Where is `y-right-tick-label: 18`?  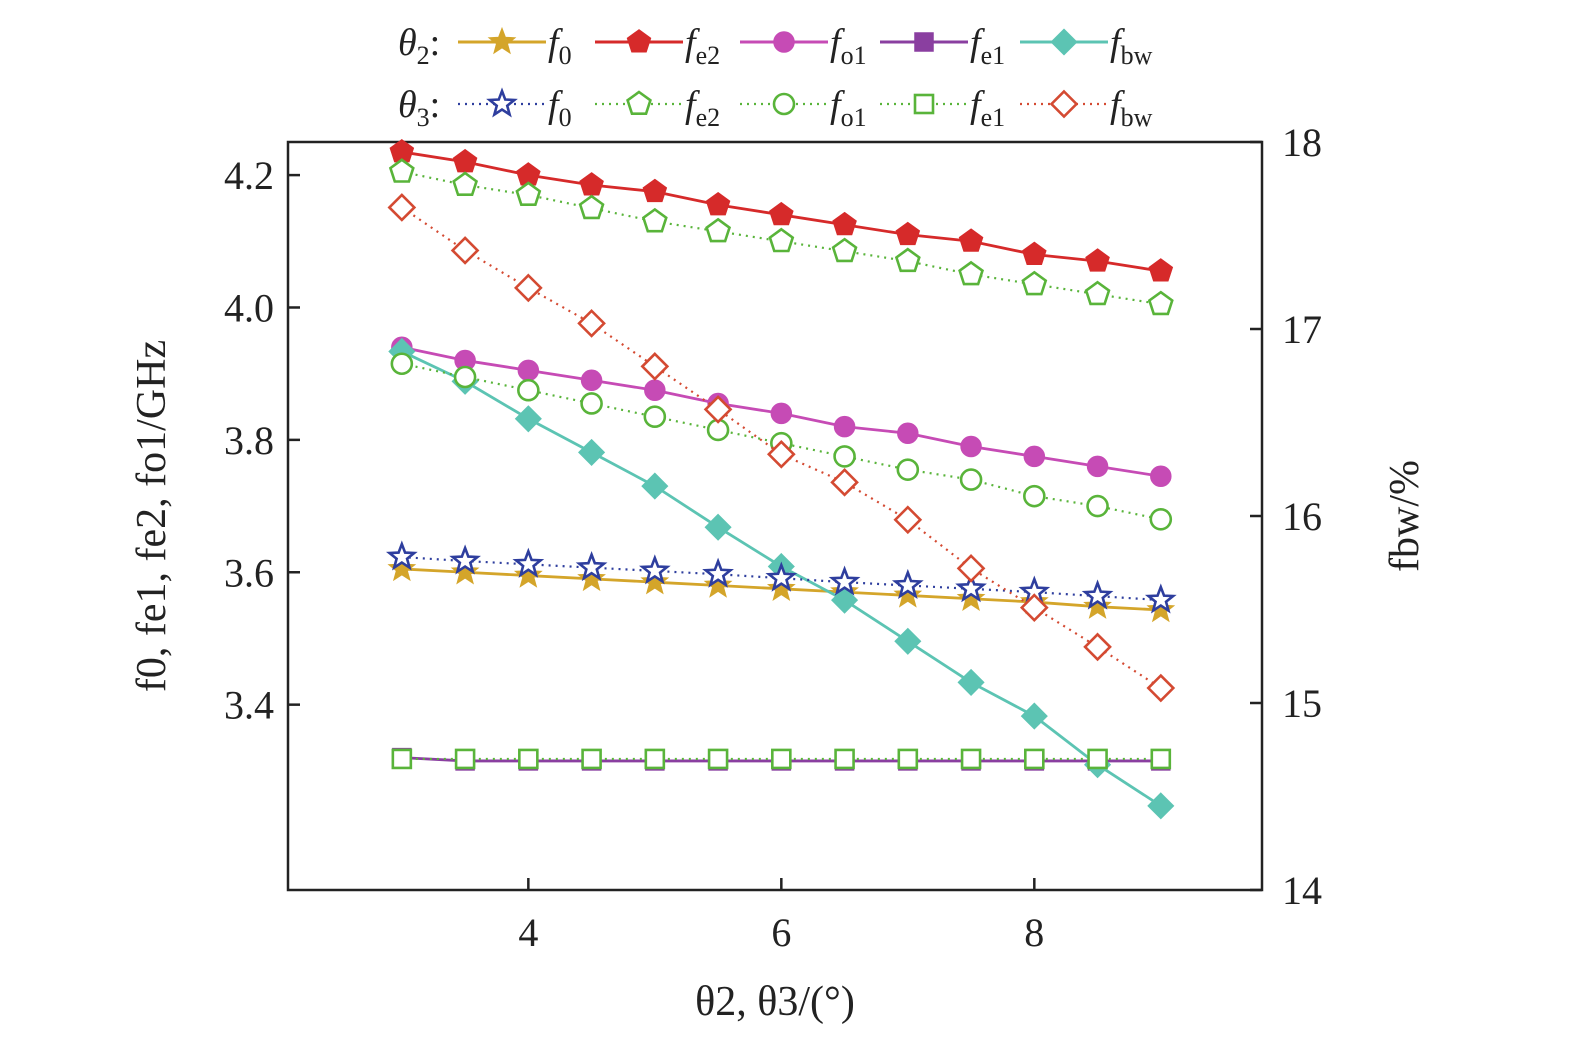 y-right-tick-label: 18 is located at coordinates (1302, 142).